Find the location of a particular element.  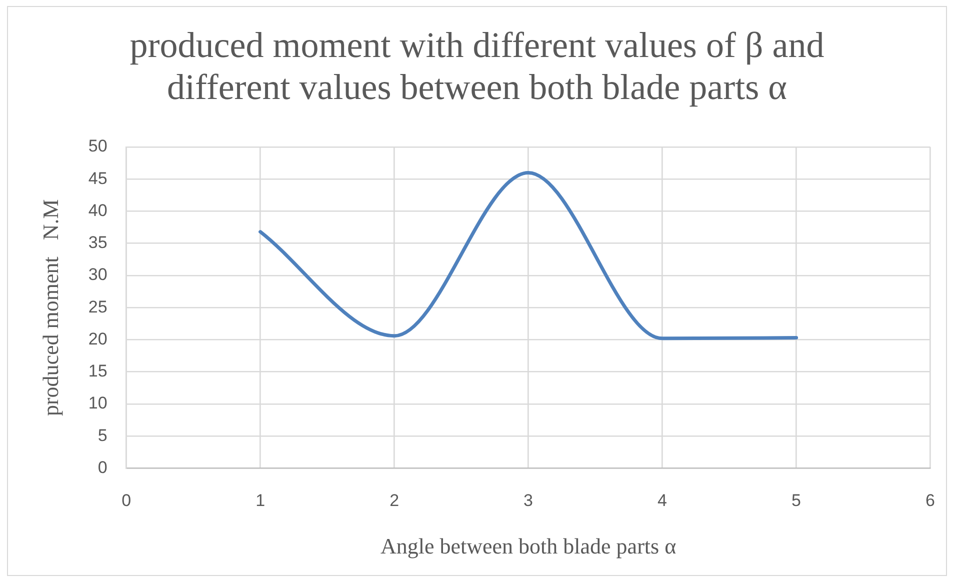

y-tick-label: 20 is located at coordinates (98, 338).